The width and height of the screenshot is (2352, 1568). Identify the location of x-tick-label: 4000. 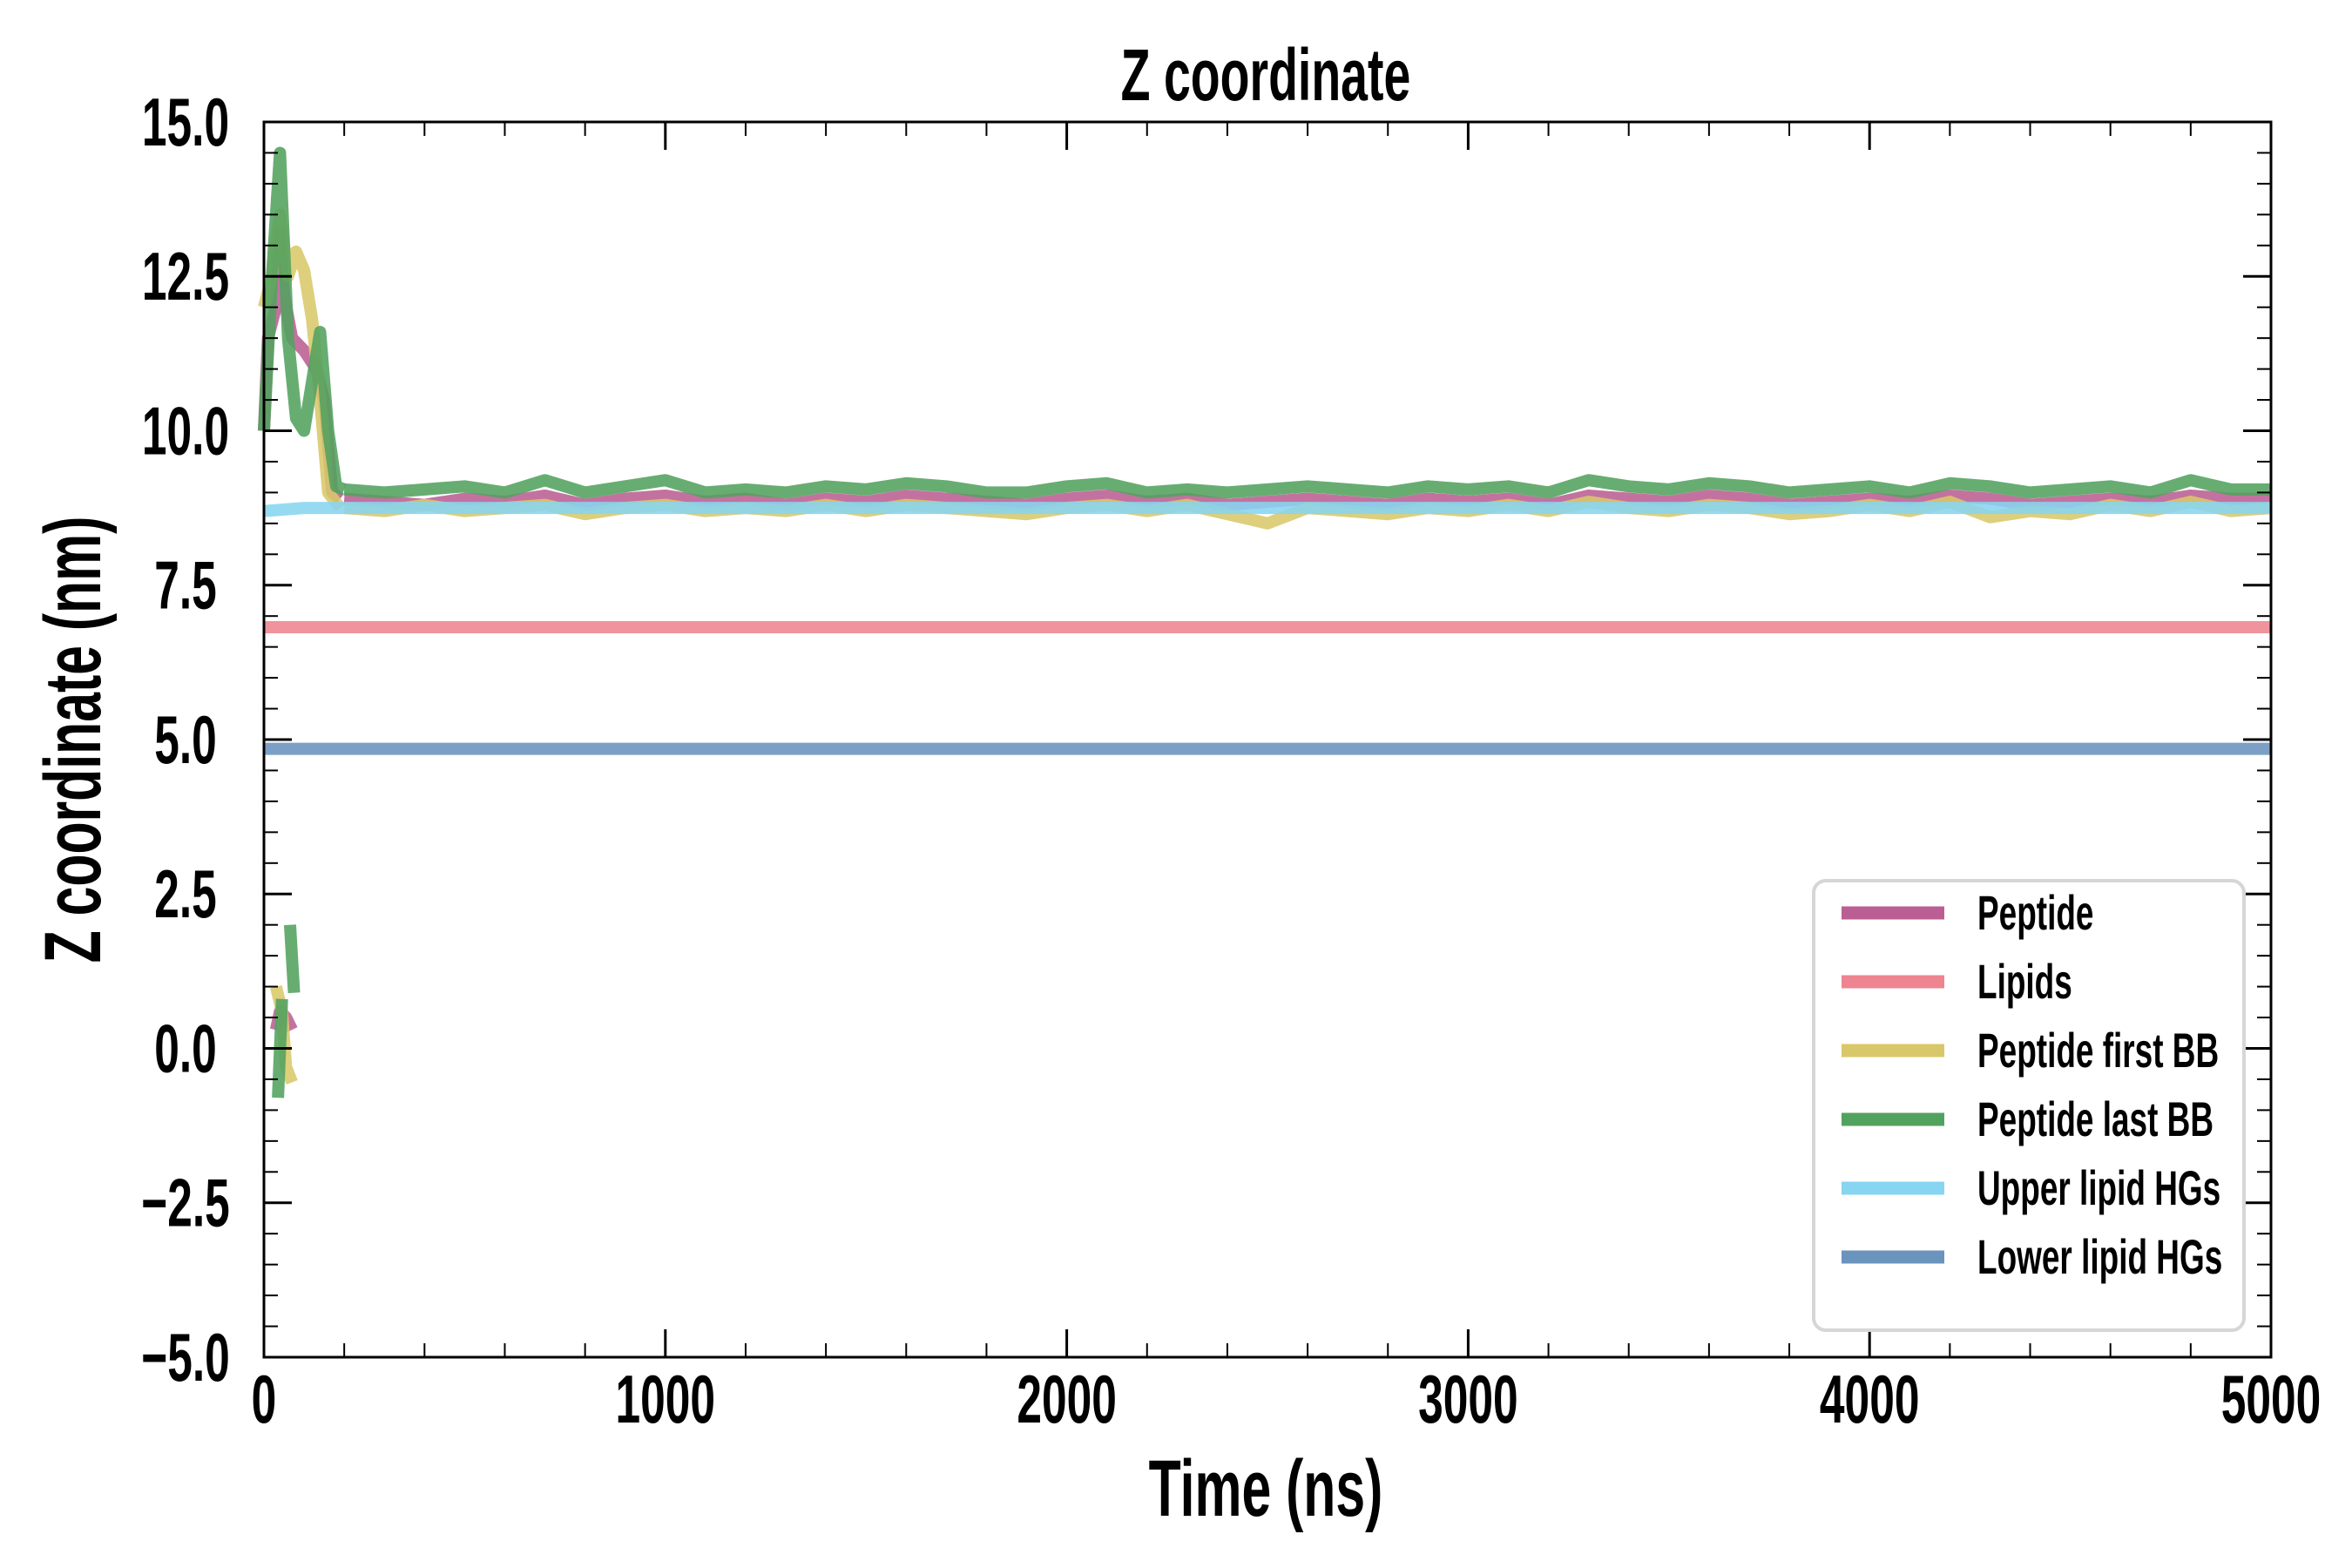
(1870, 1399).